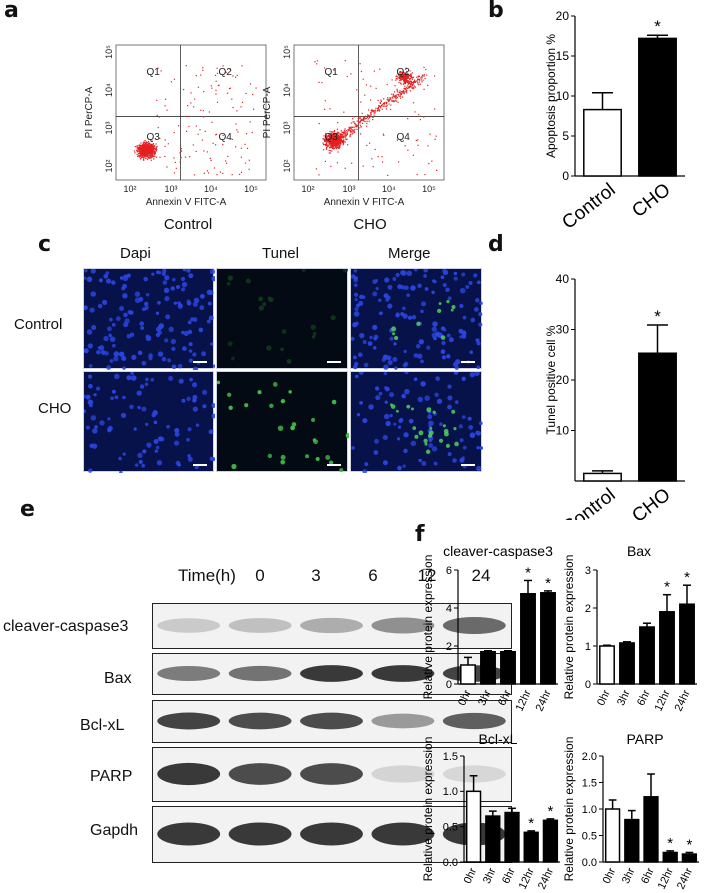 Image resolution: width=709 pixels, height=893 pixels. Describe the element at coordinates (468, 362) in the screenshot. I see `scale-bar` at that location.